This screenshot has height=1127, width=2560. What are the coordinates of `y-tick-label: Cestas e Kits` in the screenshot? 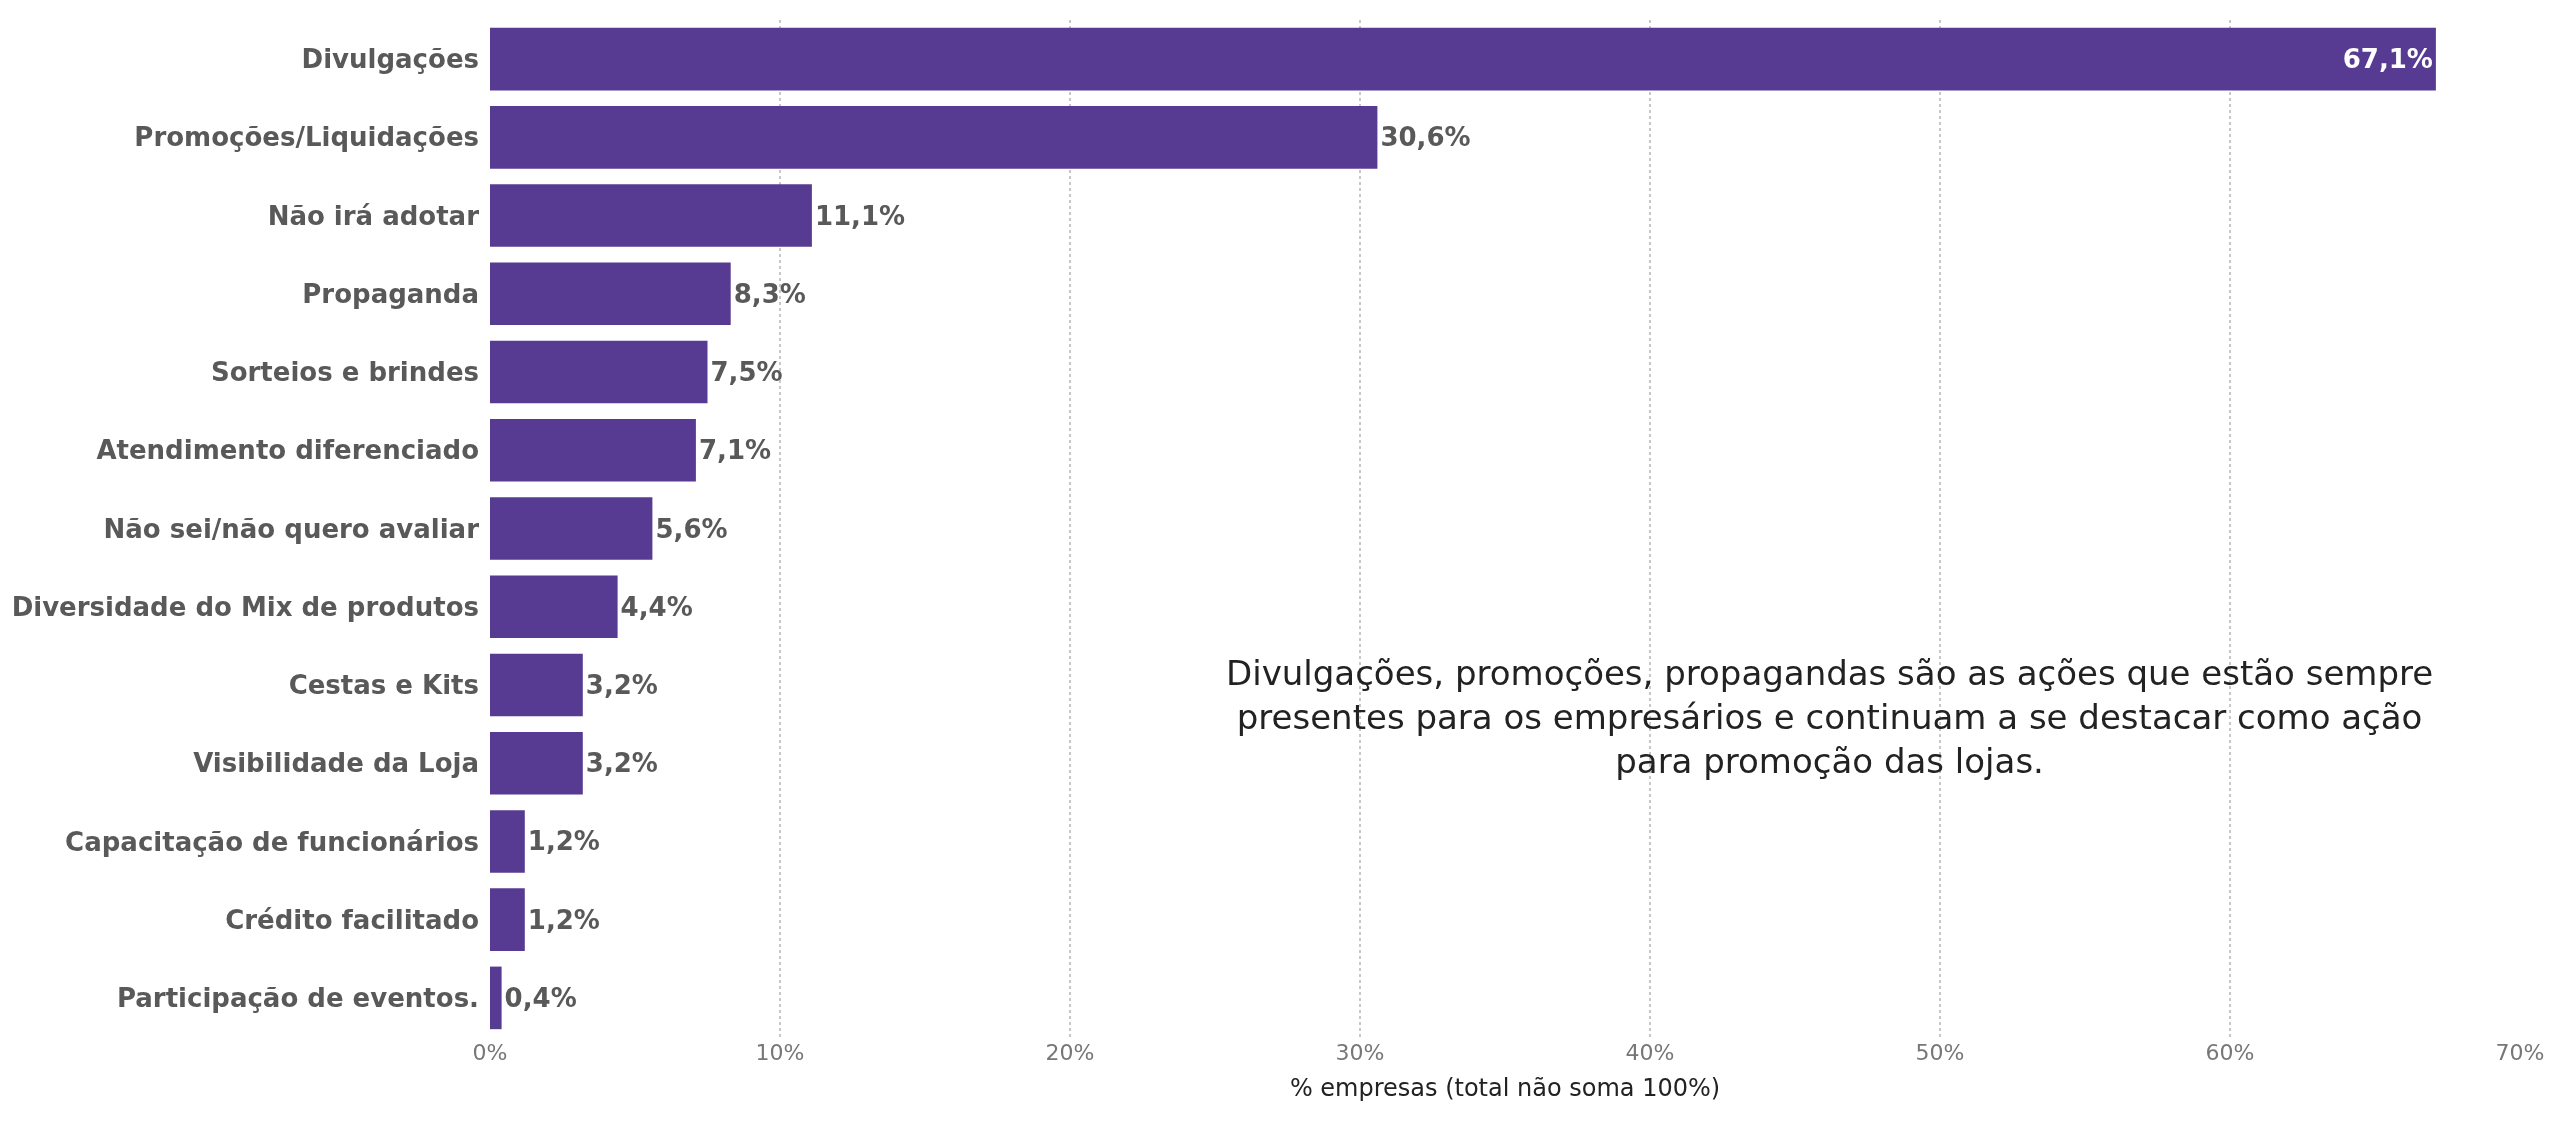 It's located at (383, 685).